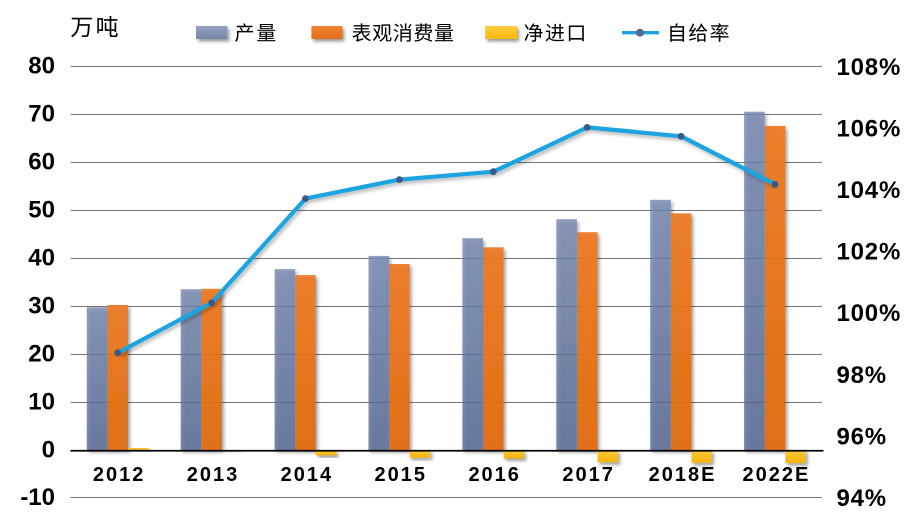  What do you see at coordinates (37, 497) in the screenshot?
I see `svg-text: -10` at bounding box center [37, 497].